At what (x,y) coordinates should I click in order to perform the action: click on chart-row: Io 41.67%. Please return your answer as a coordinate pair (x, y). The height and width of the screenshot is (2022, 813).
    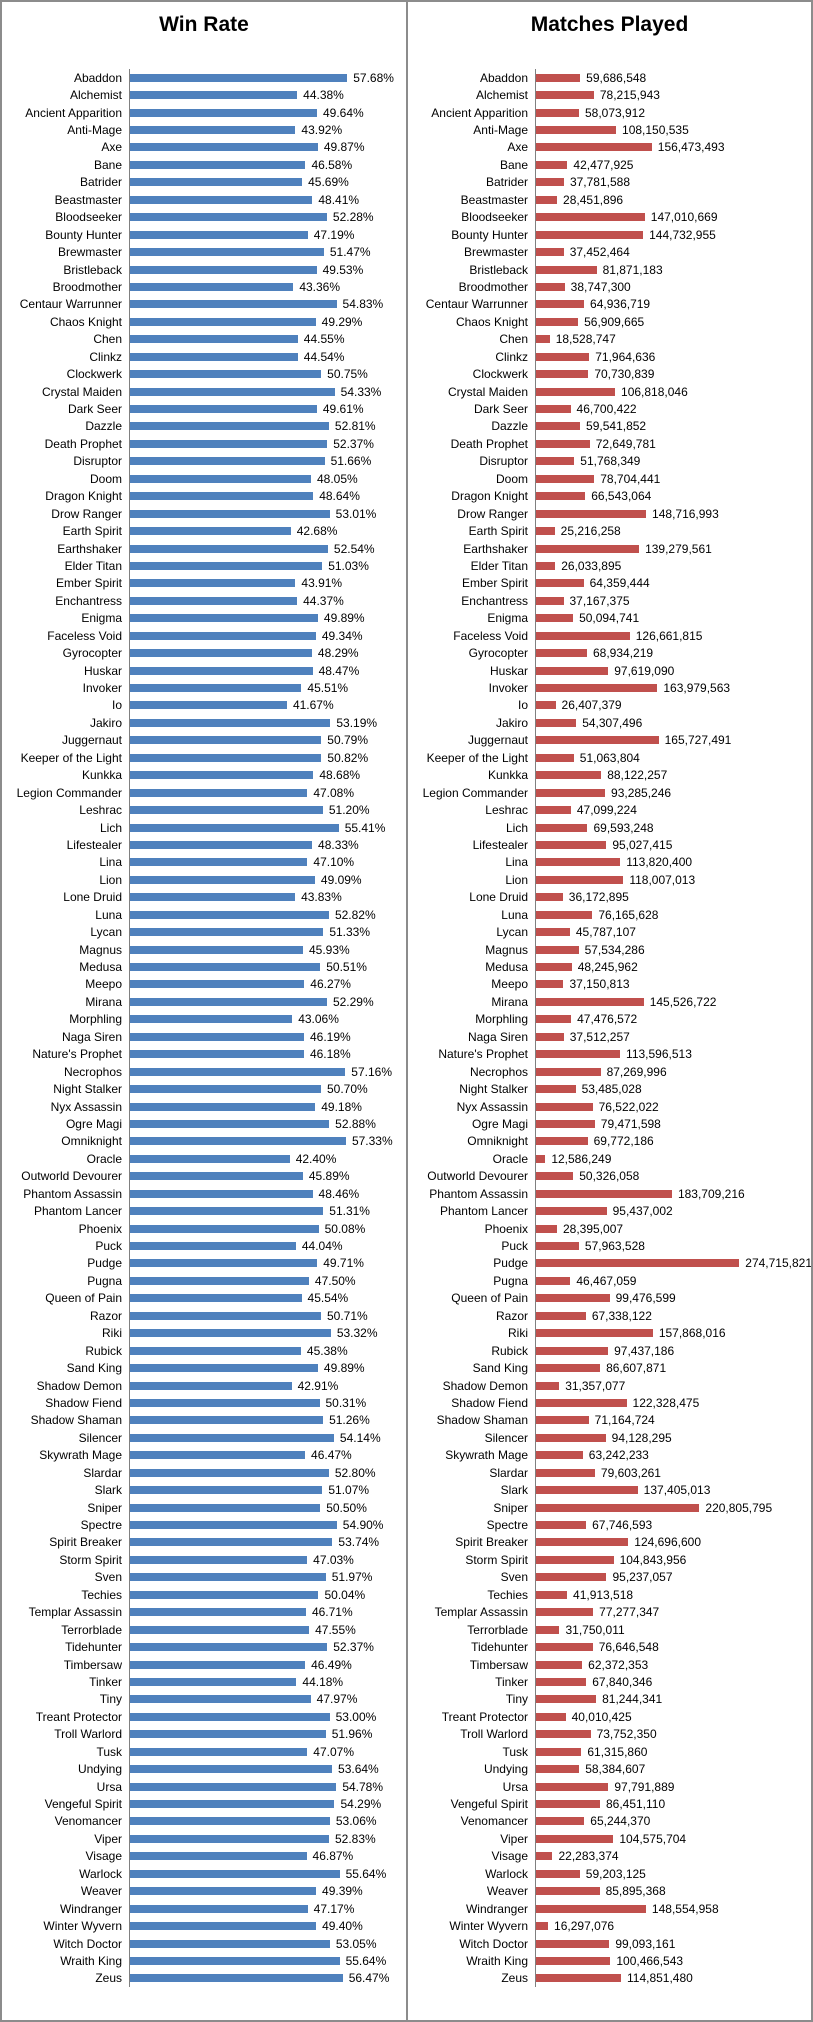
    Looking at the image, I should click on (204, 705).